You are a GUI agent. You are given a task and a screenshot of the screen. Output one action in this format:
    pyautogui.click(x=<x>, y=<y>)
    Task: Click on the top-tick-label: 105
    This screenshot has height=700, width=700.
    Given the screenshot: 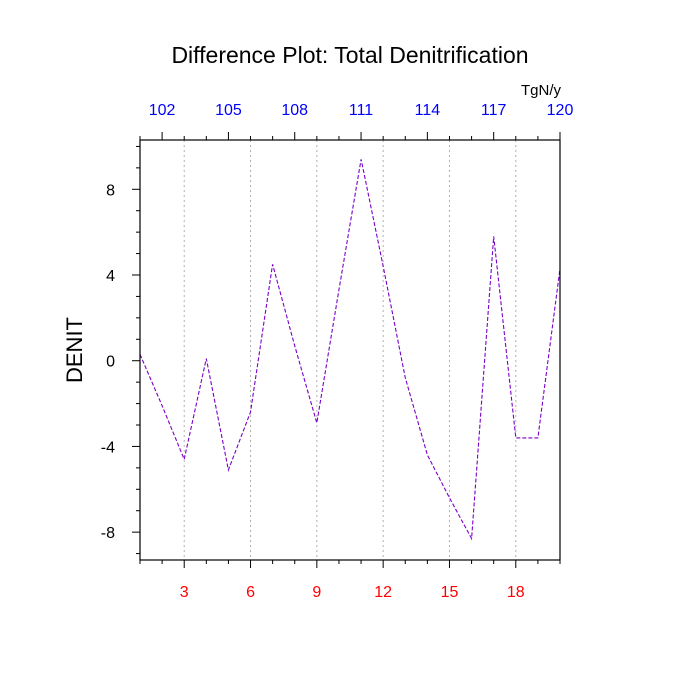 What is the action you would take?
    pyautogui.click(x=228, y=110)
    